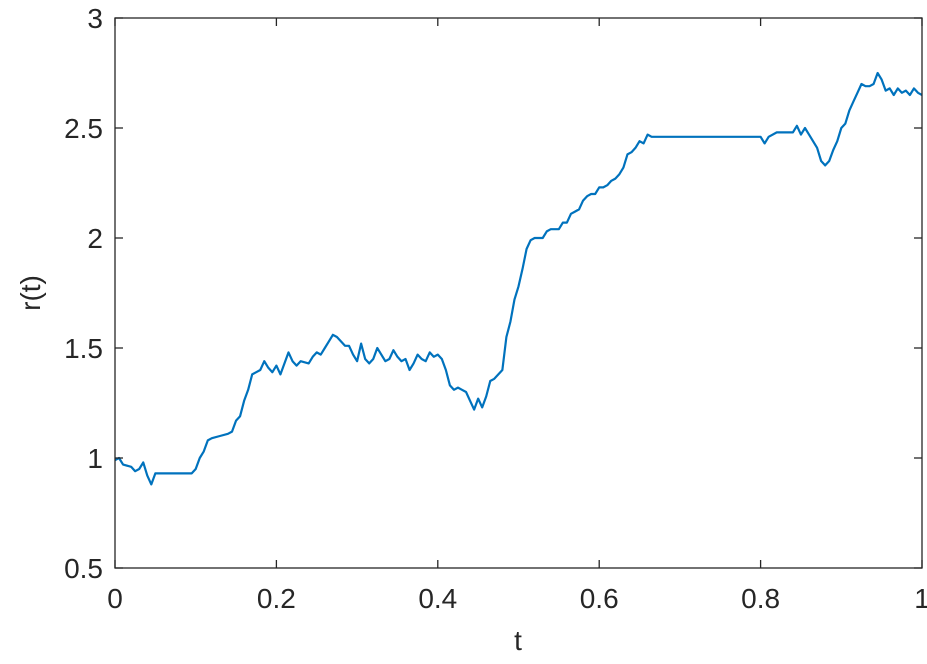  I want to click on y-tick-label: 3, so click(95, 18).